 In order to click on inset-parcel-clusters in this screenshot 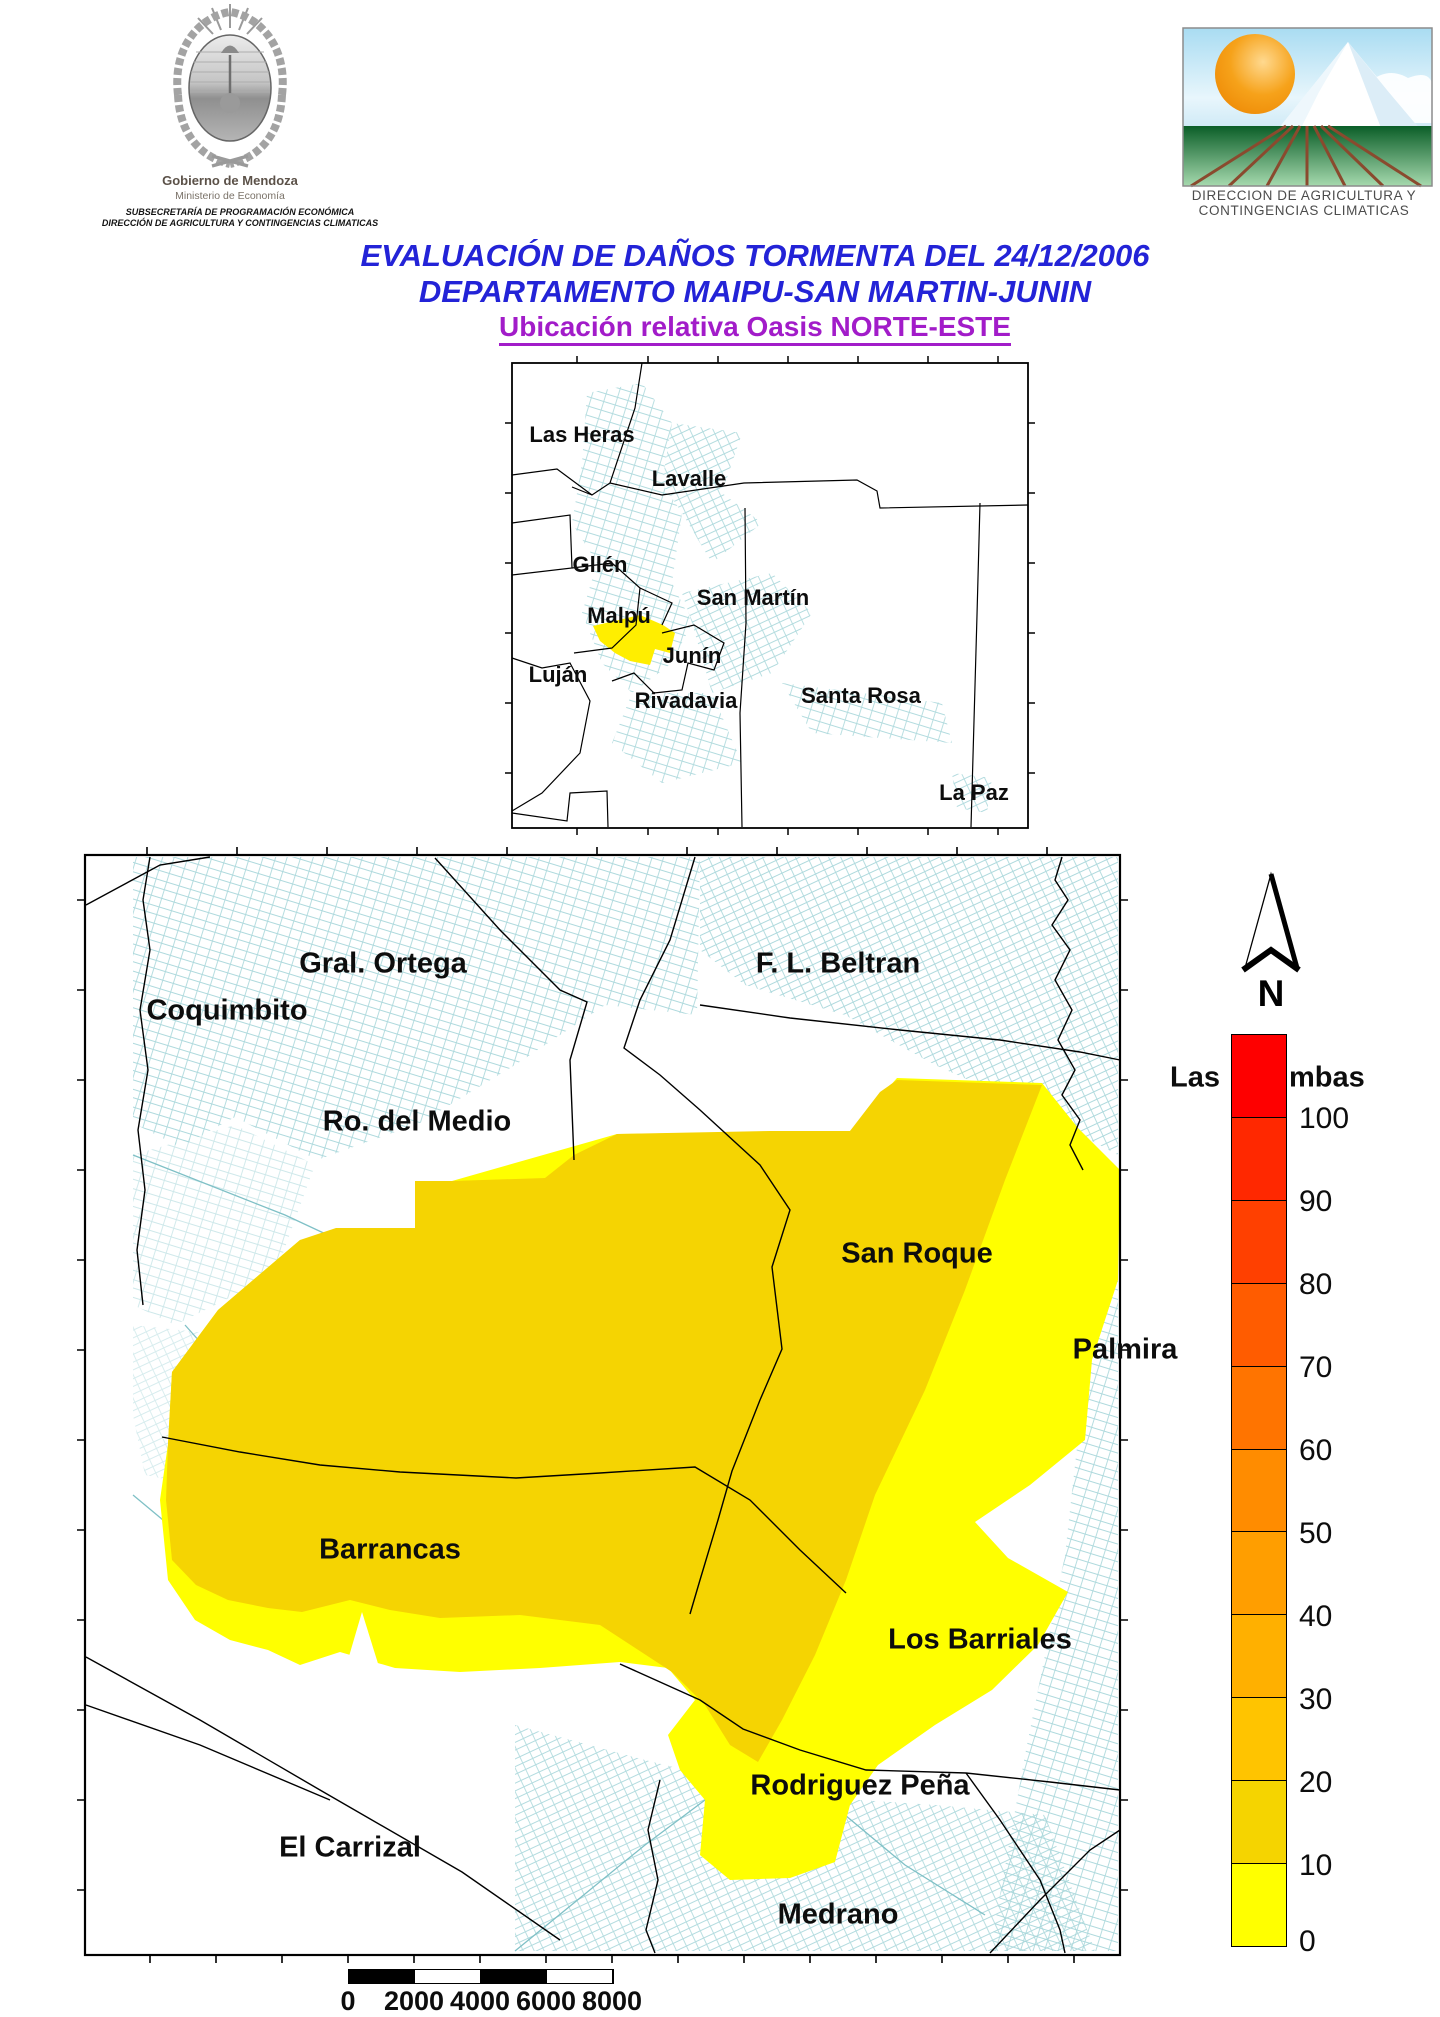, I will do `click(782, 598)`.